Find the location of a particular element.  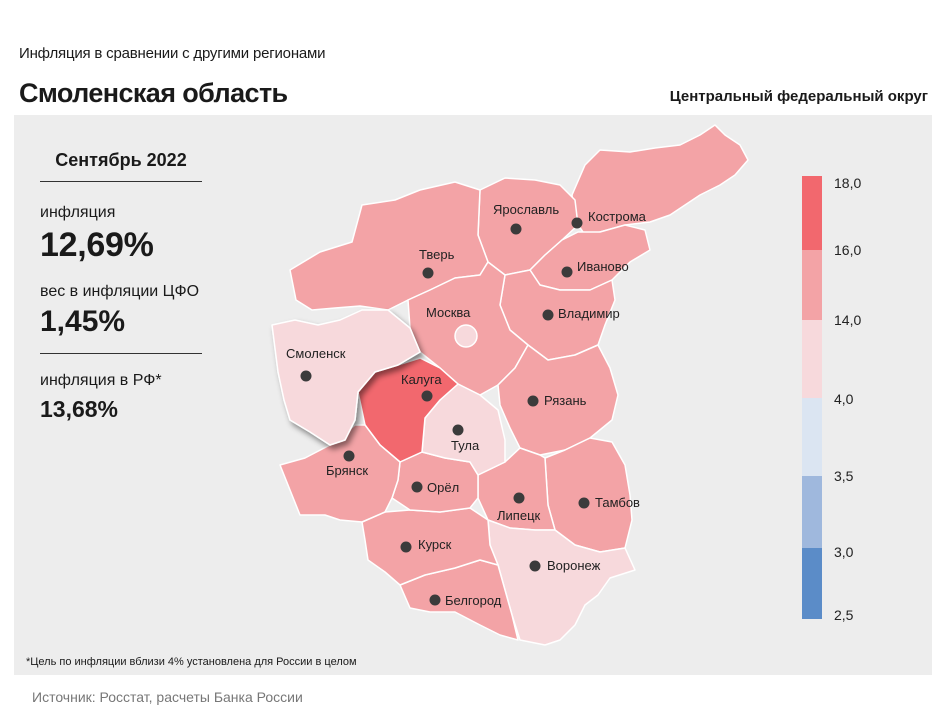

city-label-voronezh: Воронеж is located at coordinates (574, 565).